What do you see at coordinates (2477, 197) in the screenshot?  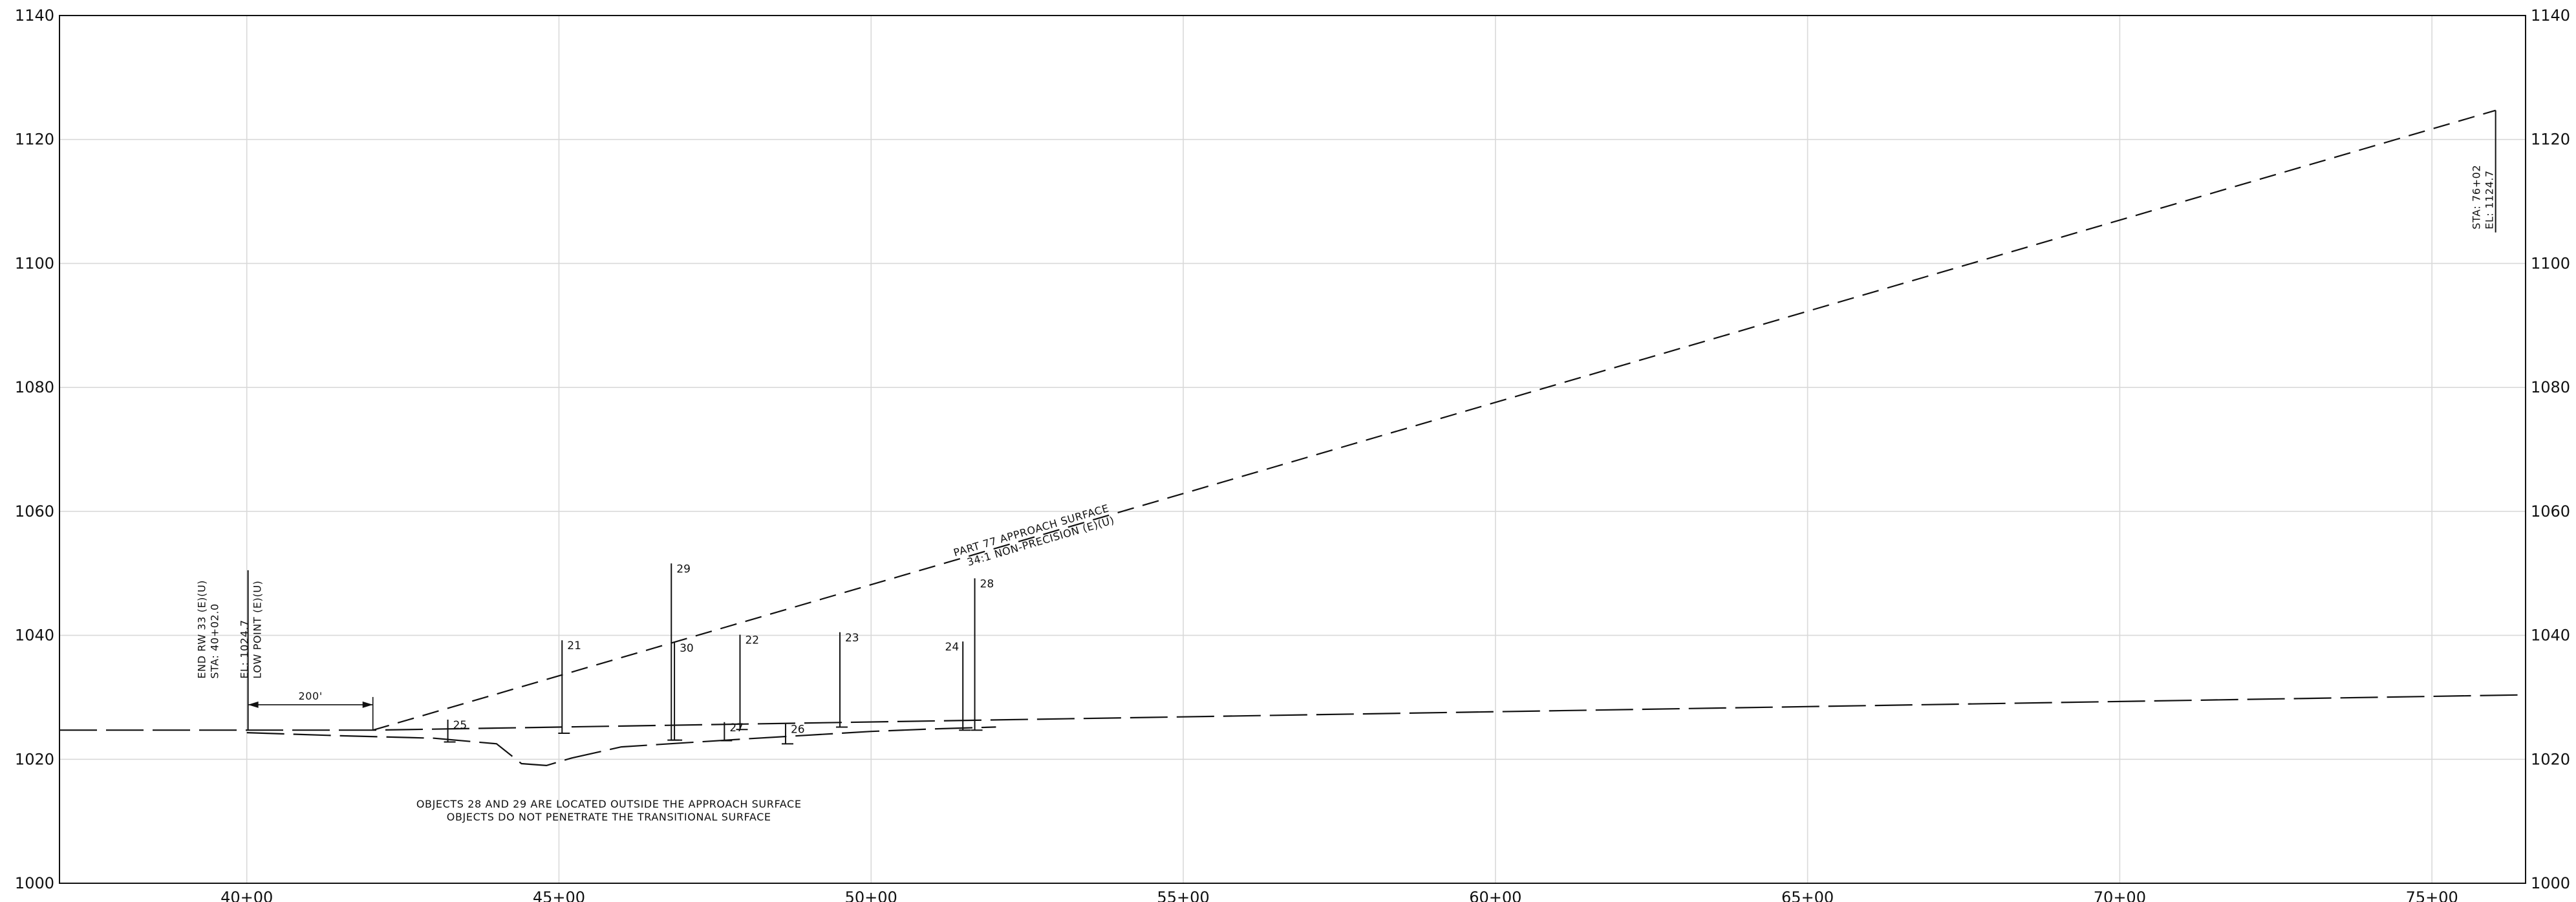 I see `end-station-text: STA: 76+02` at bounding box center [2477, 197].